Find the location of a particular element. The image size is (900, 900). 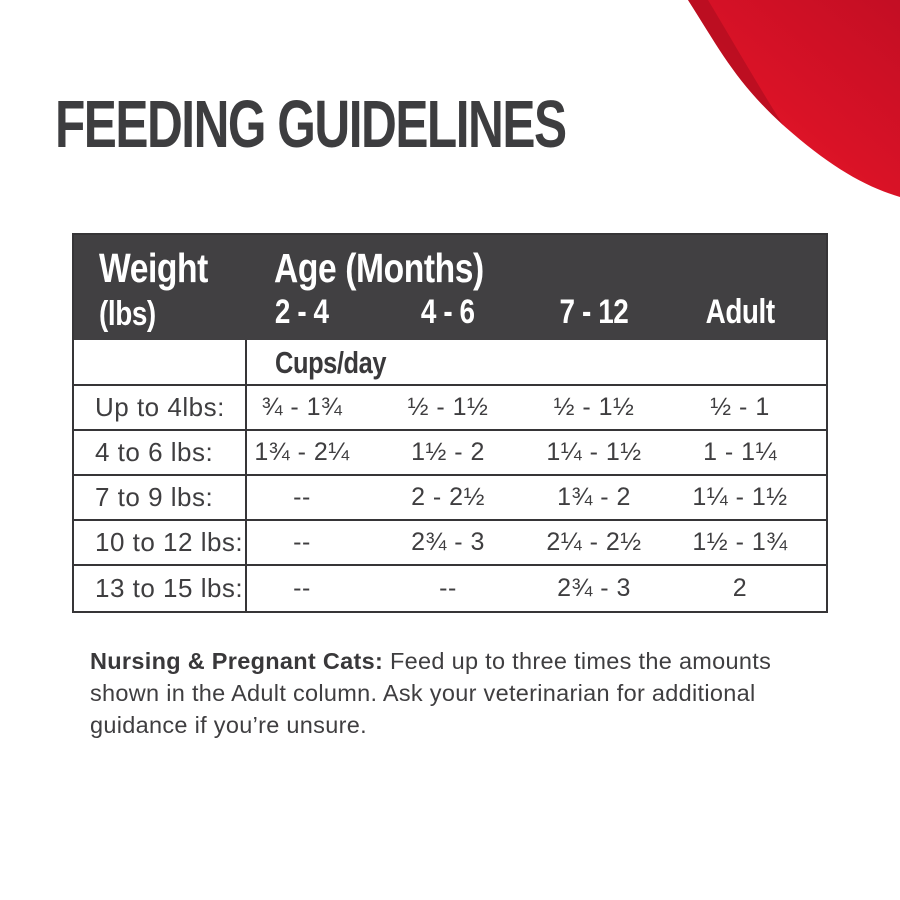

weight-column-header: Weight is located at coordinates (153, 268).